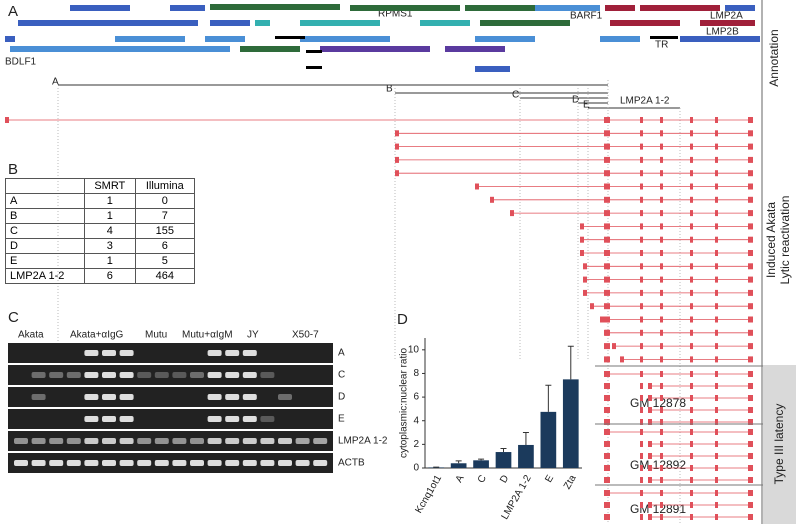 The width and height of the screenshot is (796, 524). I want to click on table-header: Illumina, so click(165, 186).